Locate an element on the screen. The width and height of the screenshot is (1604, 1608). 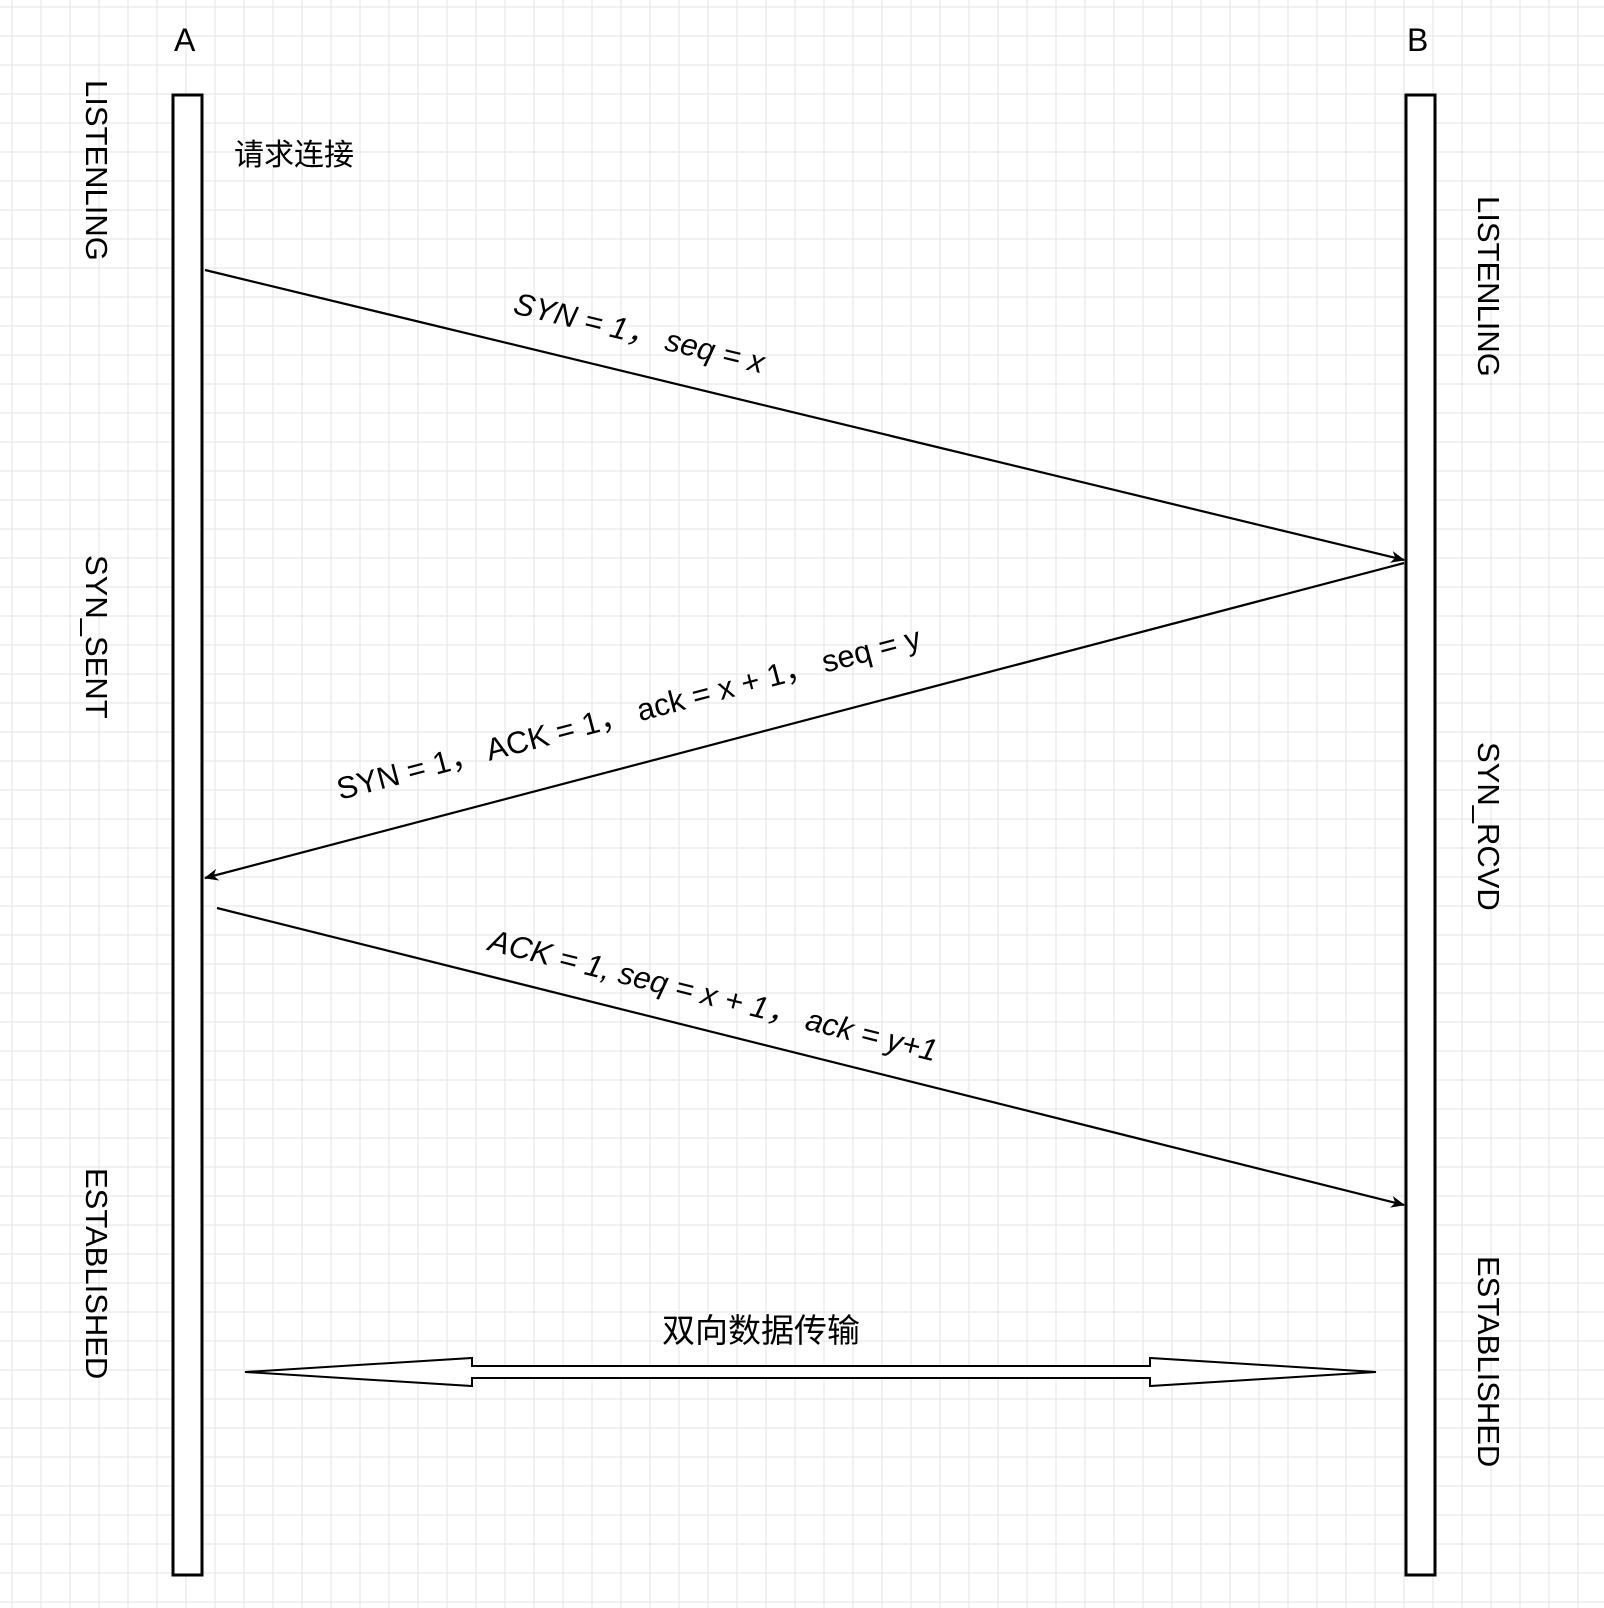
message-1-label: SYN = 1， seq = x is located at coordinates (639, 333).